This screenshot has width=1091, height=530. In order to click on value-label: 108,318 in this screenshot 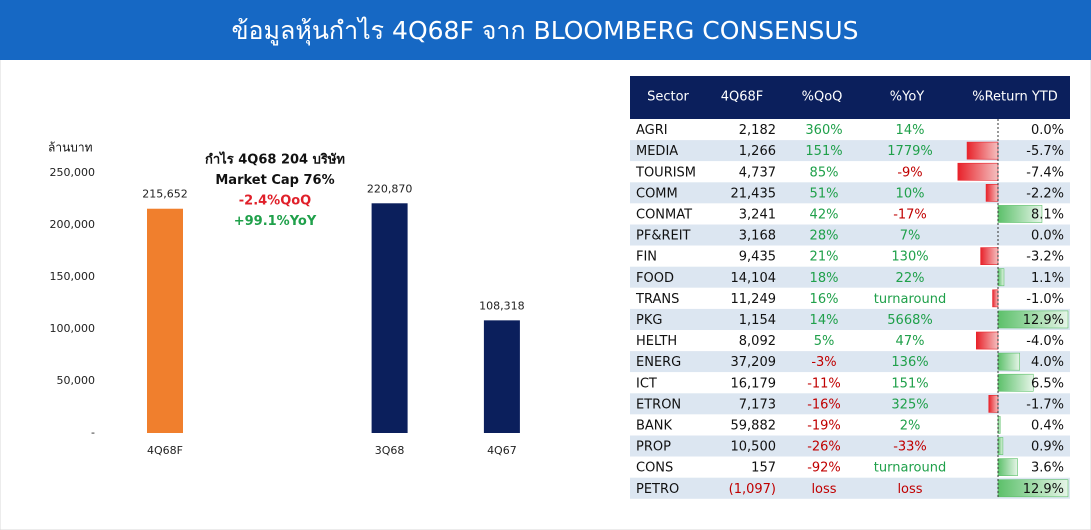, I will do `click(502, 305)`.